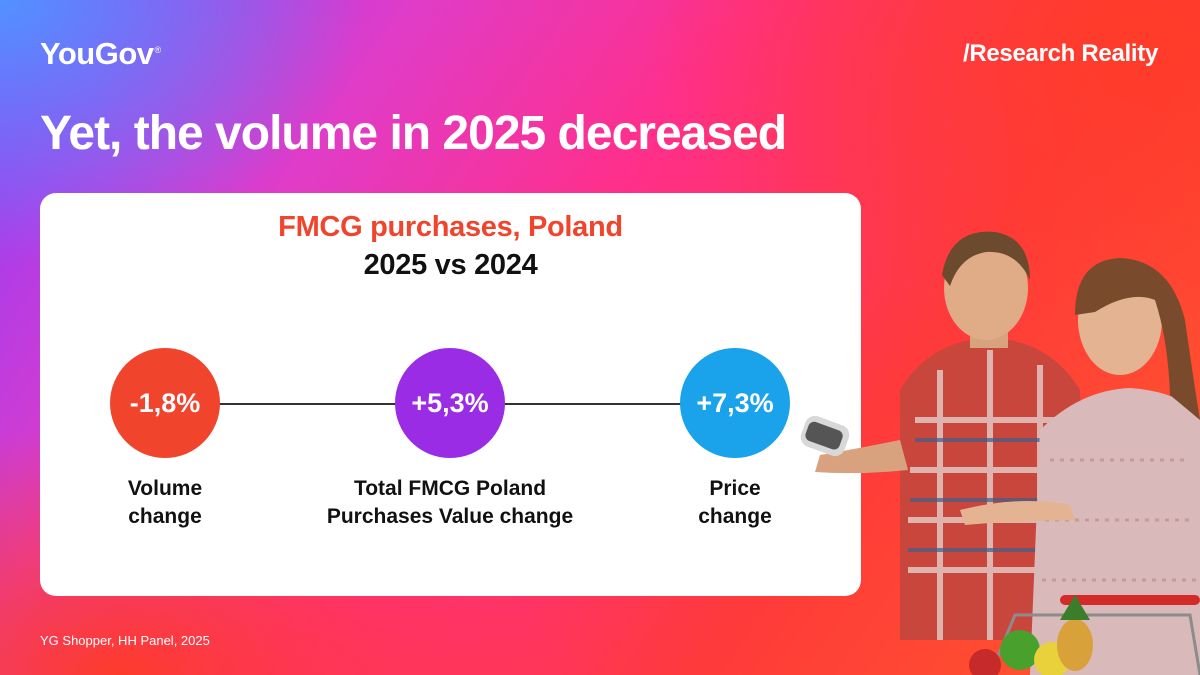 The image size is (1200, 675). What do you see at coordinates (450, 265) in the screenshot?
I see `card-subtitle: 2025 vs 2024` at bounding box center [450, 265].